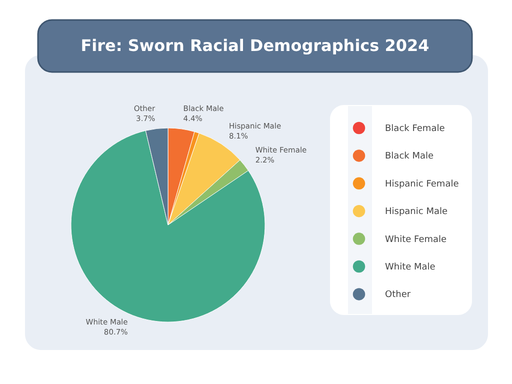 The height and width of the screenshot is (384, 512). What do you see at coordinates (255, 45) in the screenshot?
I see `chart-title: Fire: Sworn Racial Demographics 2024` at bounding box center [255, 45].